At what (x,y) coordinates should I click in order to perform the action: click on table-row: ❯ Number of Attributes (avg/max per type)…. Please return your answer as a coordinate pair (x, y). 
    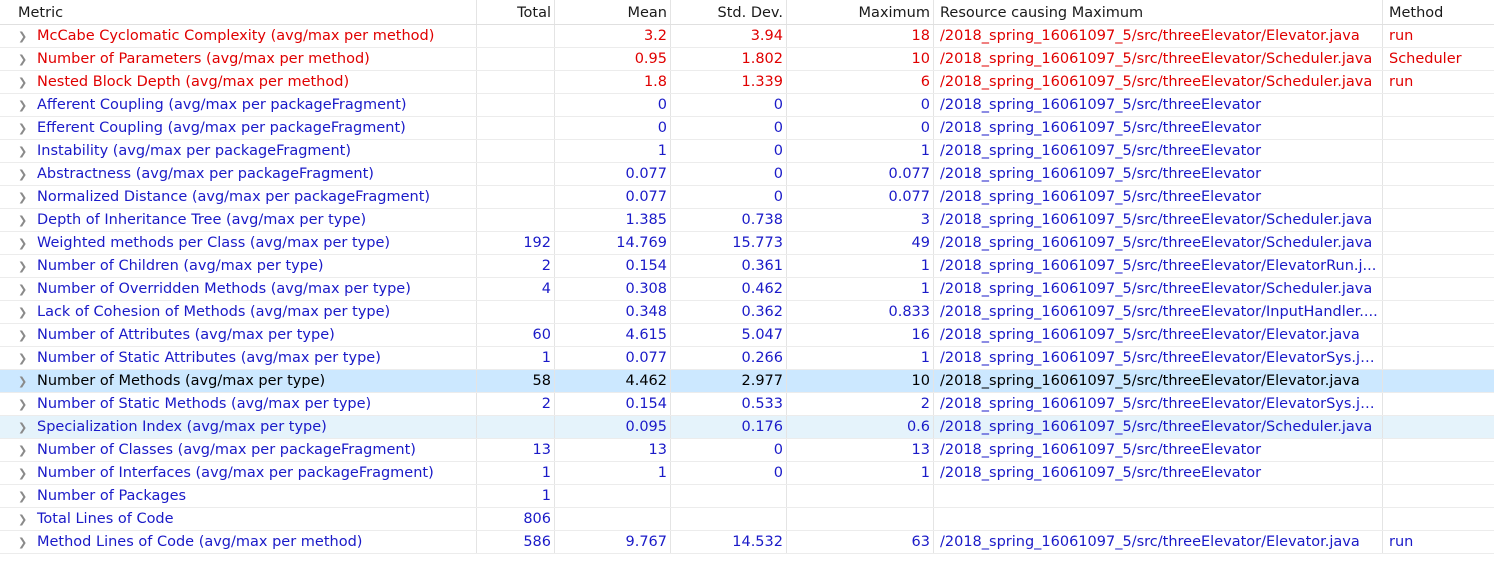
    Looking at the image, I should click on (747, 335).